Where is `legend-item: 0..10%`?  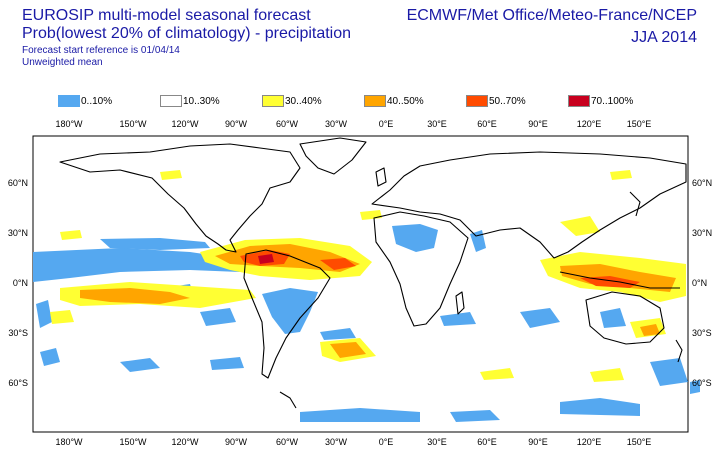 legend-item: 0..10% is located at coordinates (85, 101).